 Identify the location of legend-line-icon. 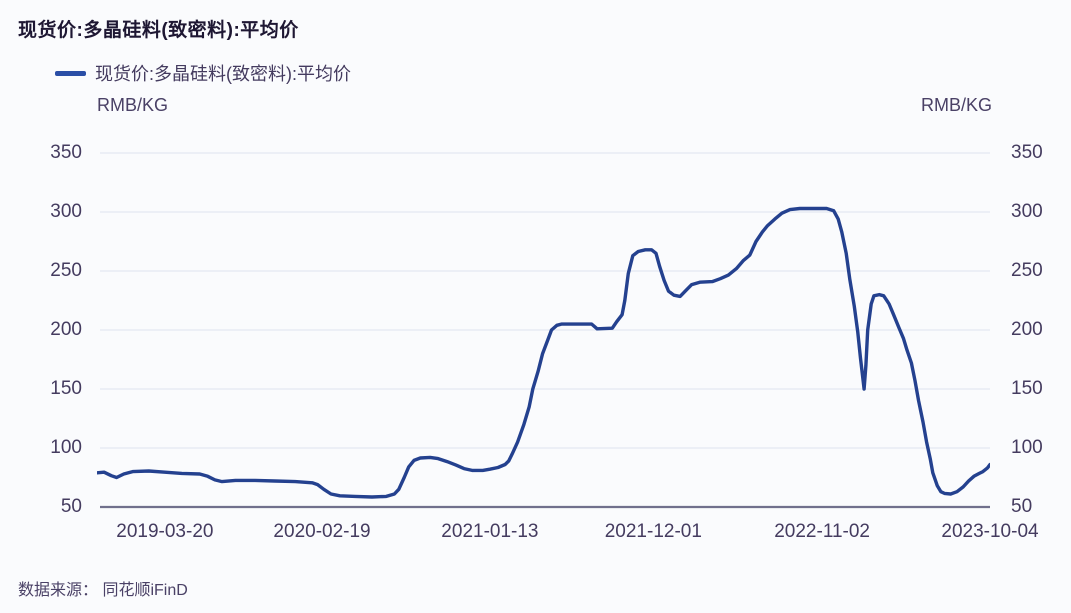
(70, 73).